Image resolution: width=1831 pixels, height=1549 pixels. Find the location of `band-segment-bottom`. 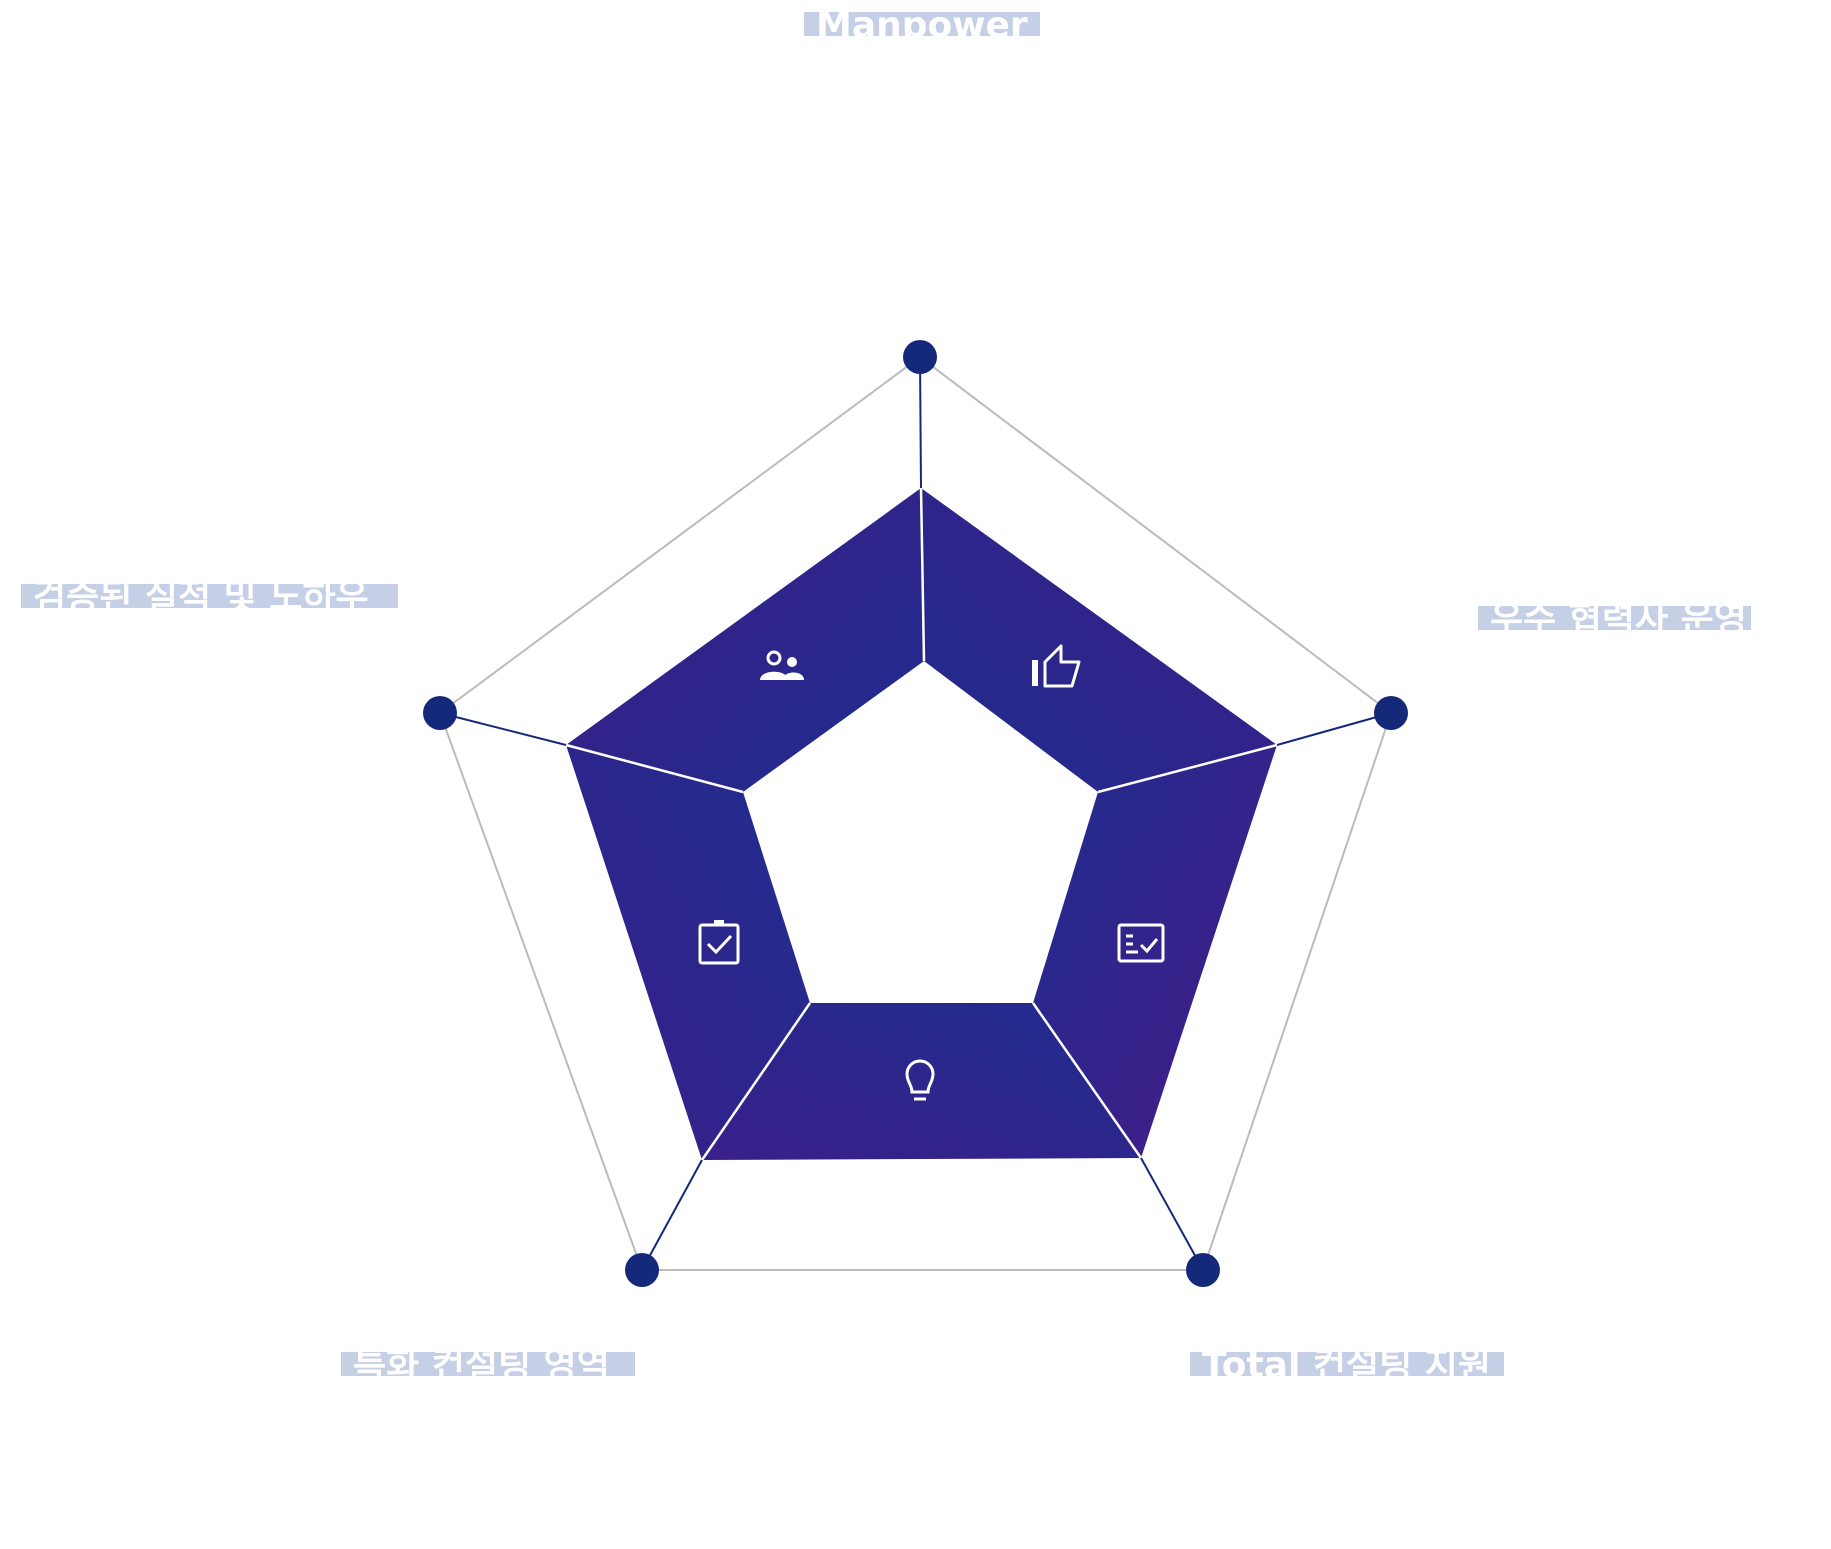

band-segment-bottom is located at coordinates (921, 1081).